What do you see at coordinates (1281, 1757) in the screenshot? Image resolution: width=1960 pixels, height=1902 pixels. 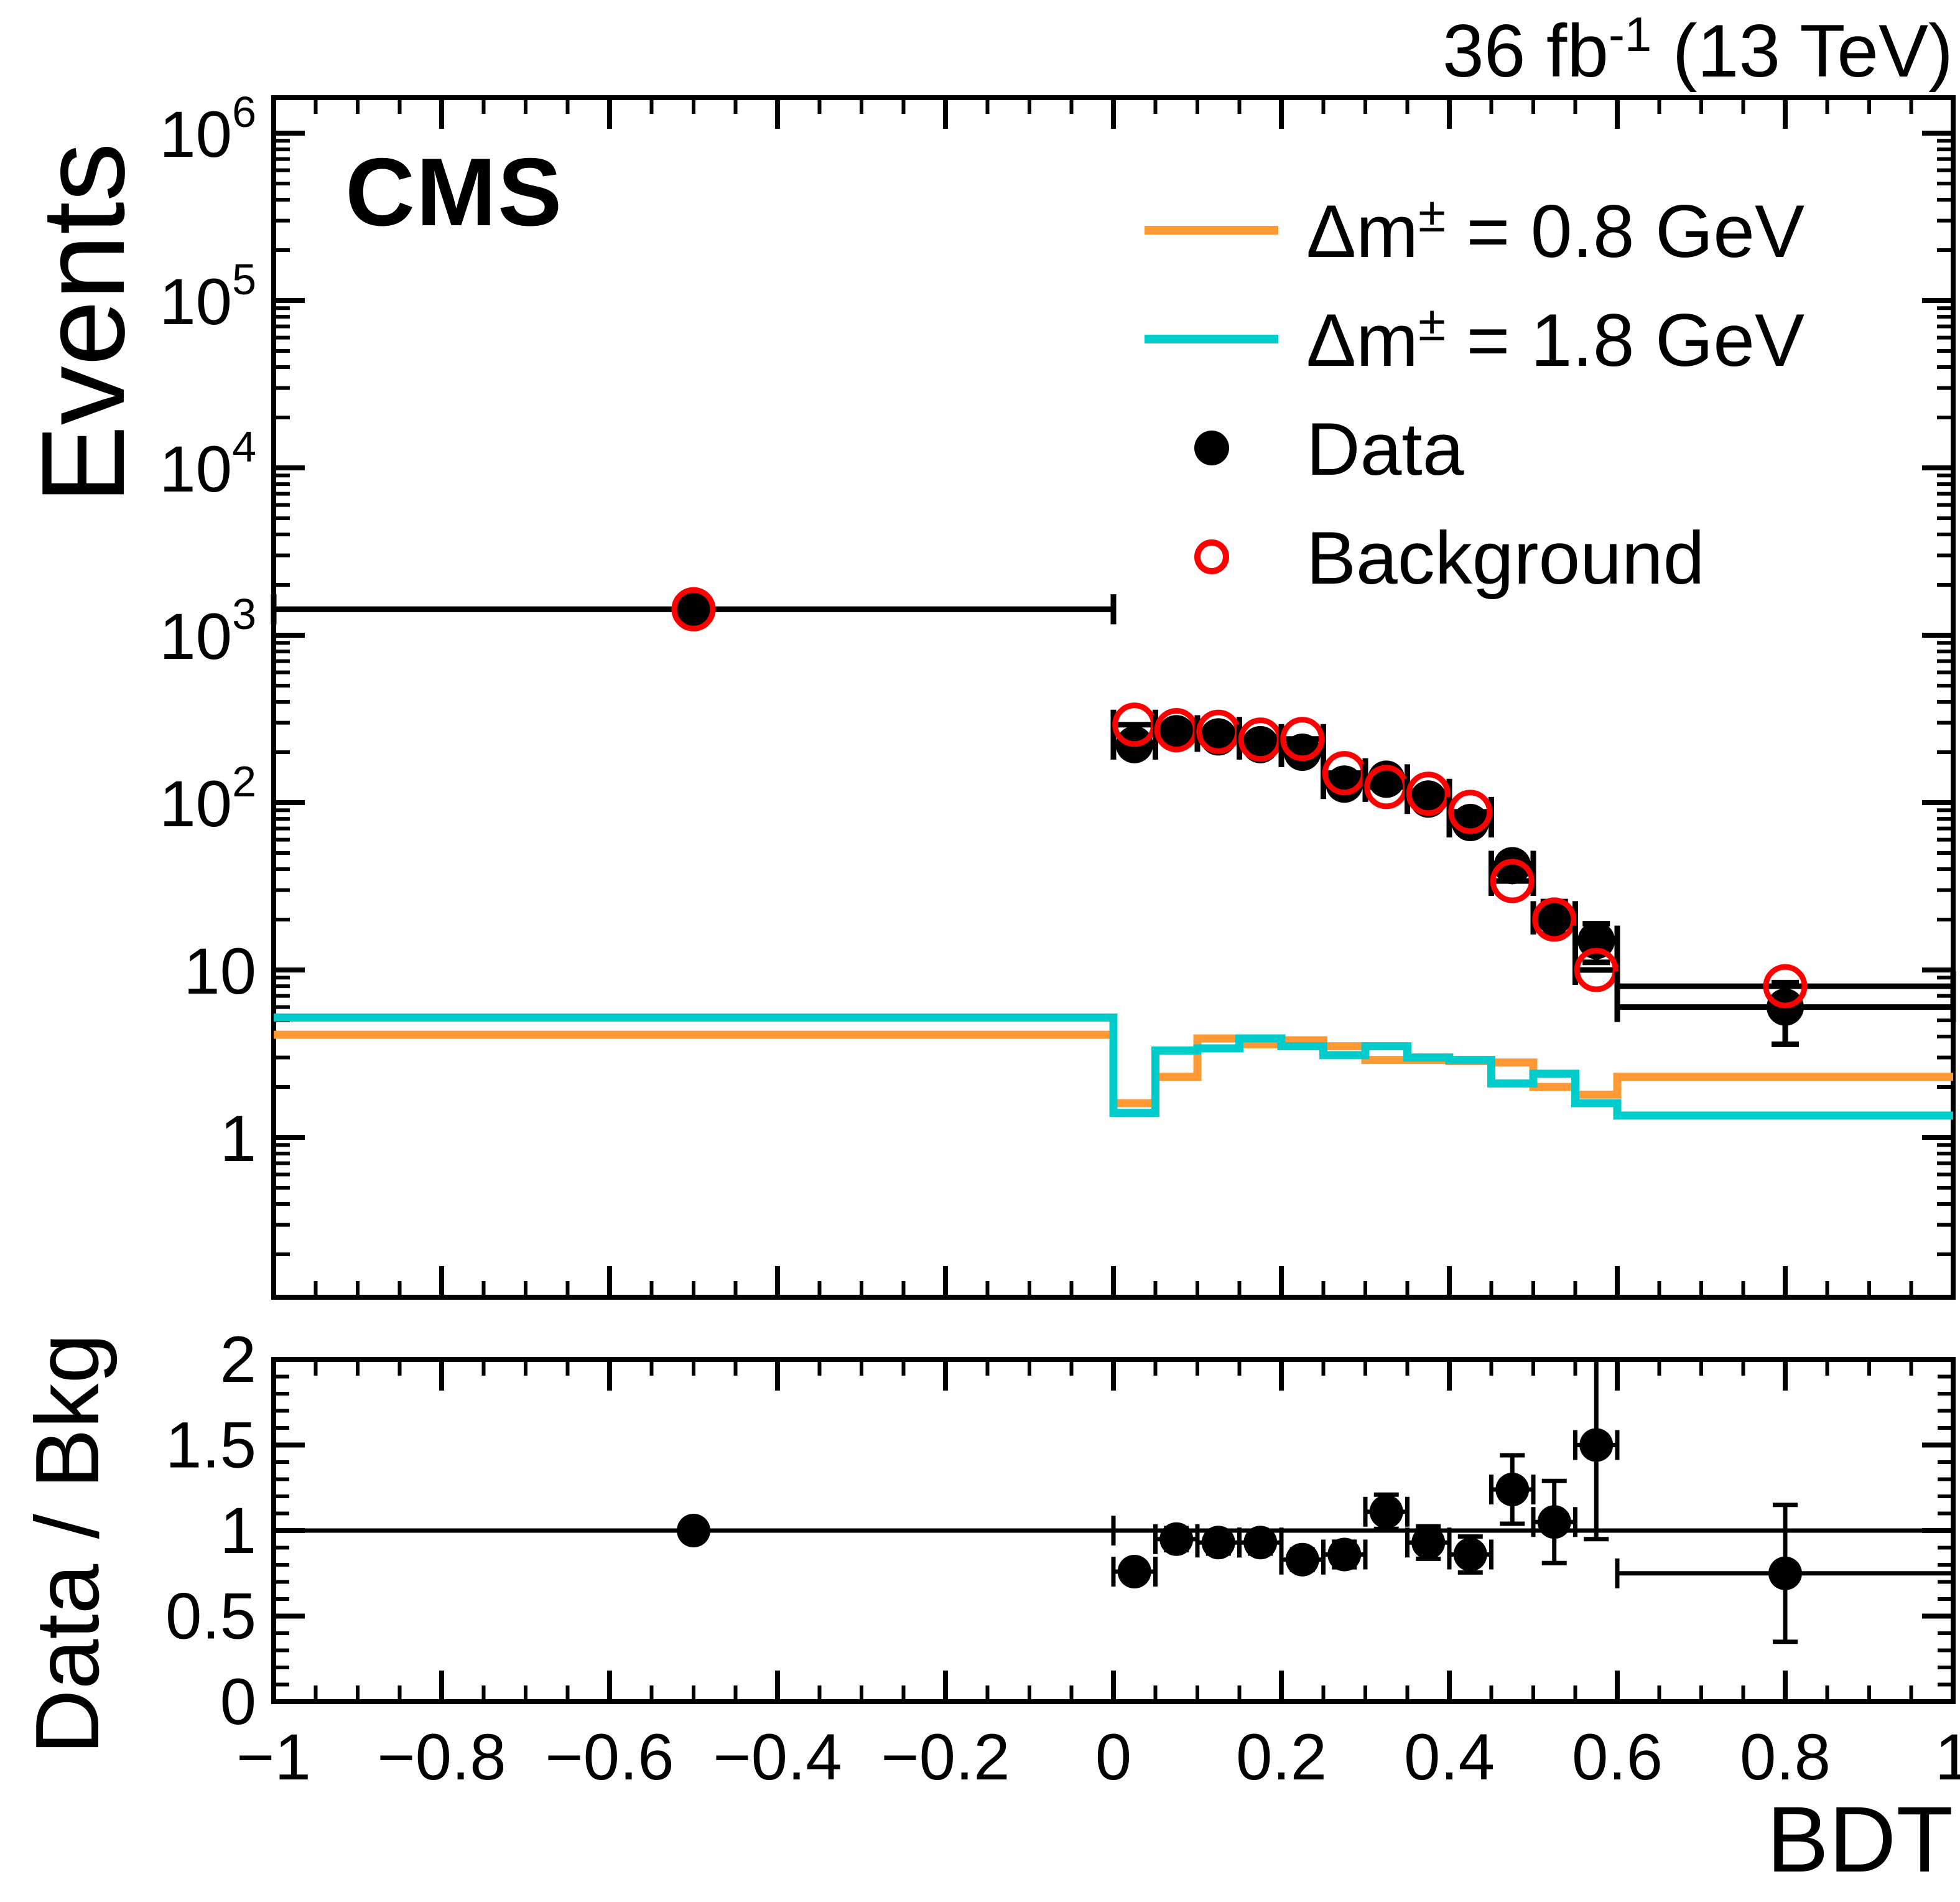 I see `x-tick-label: 0.2` at bounding box center [1281, 1757].